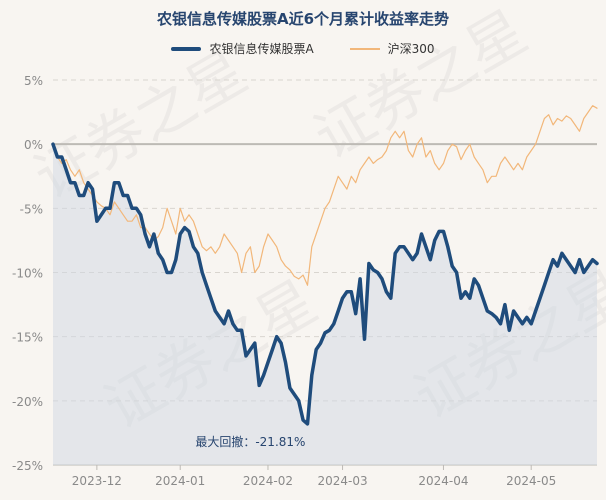 The image size is (606, 500). Describe the element at coordinates (186, 48) in the screenshot. I see `legend-swatch-fund` at that location.